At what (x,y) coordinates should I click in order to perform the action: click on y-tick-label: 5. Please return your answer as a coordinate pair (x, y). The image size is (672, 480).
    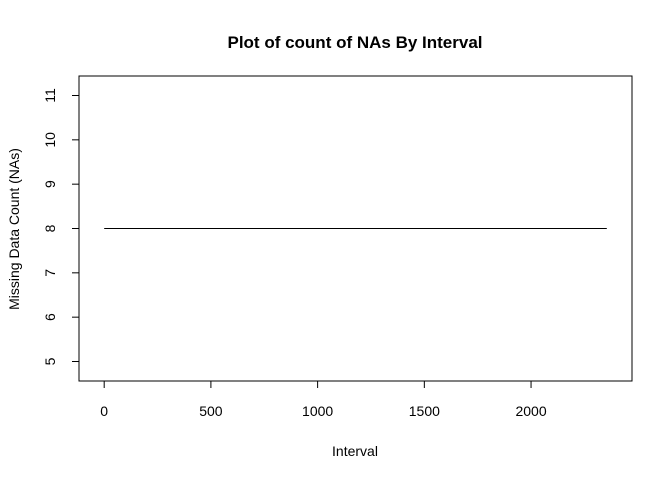
    Looking at the image, I should click on (50, 361).